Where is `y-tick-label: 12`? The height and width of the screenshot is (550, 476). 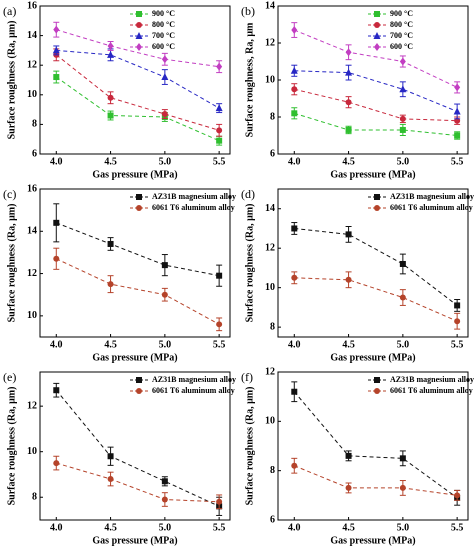 y-tick-label: 12 is located at coordinates (32, 405).